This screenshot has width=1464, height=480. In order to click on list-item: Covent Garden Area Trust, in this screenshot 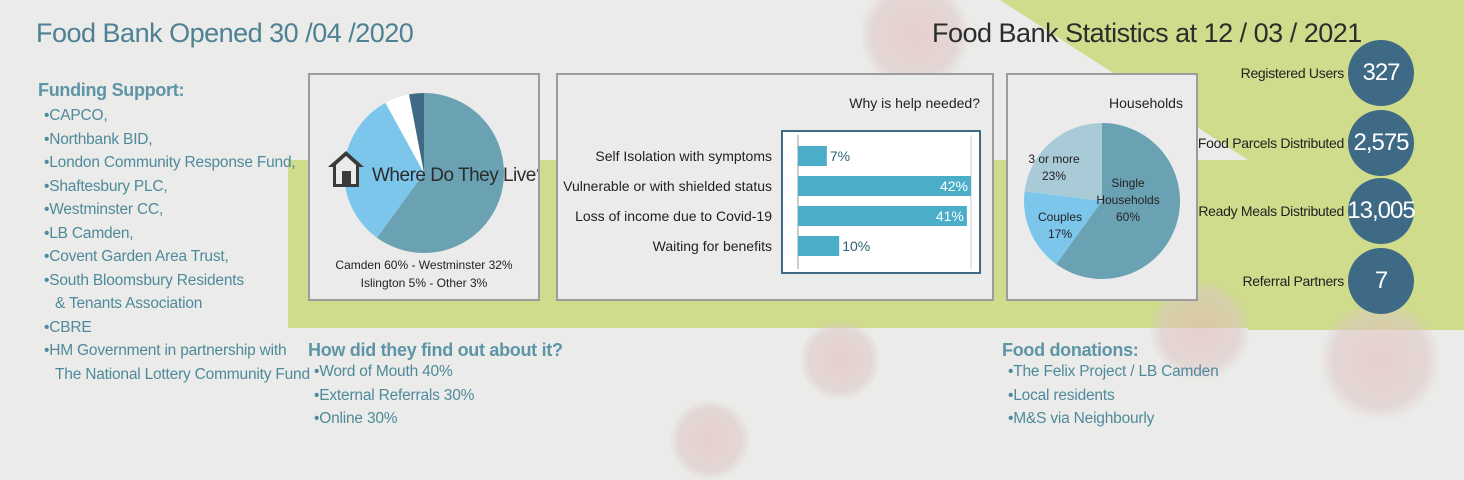, I will do `click(177, 257)`.